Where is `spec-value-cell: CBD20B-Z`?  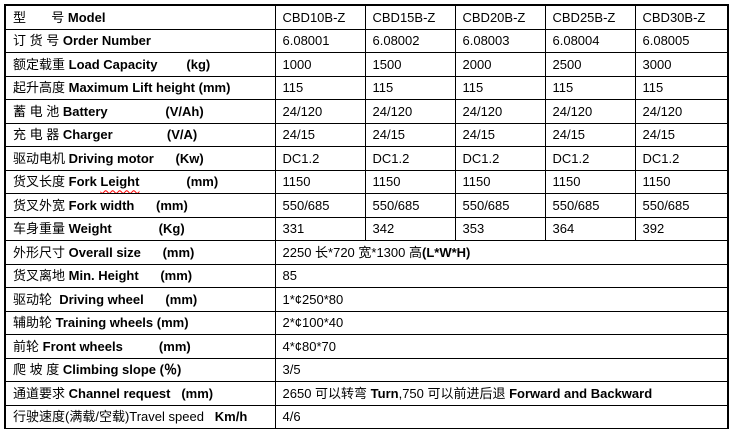 spec-value-cell: CBD20B-Z is located at coordinates (500, 17).